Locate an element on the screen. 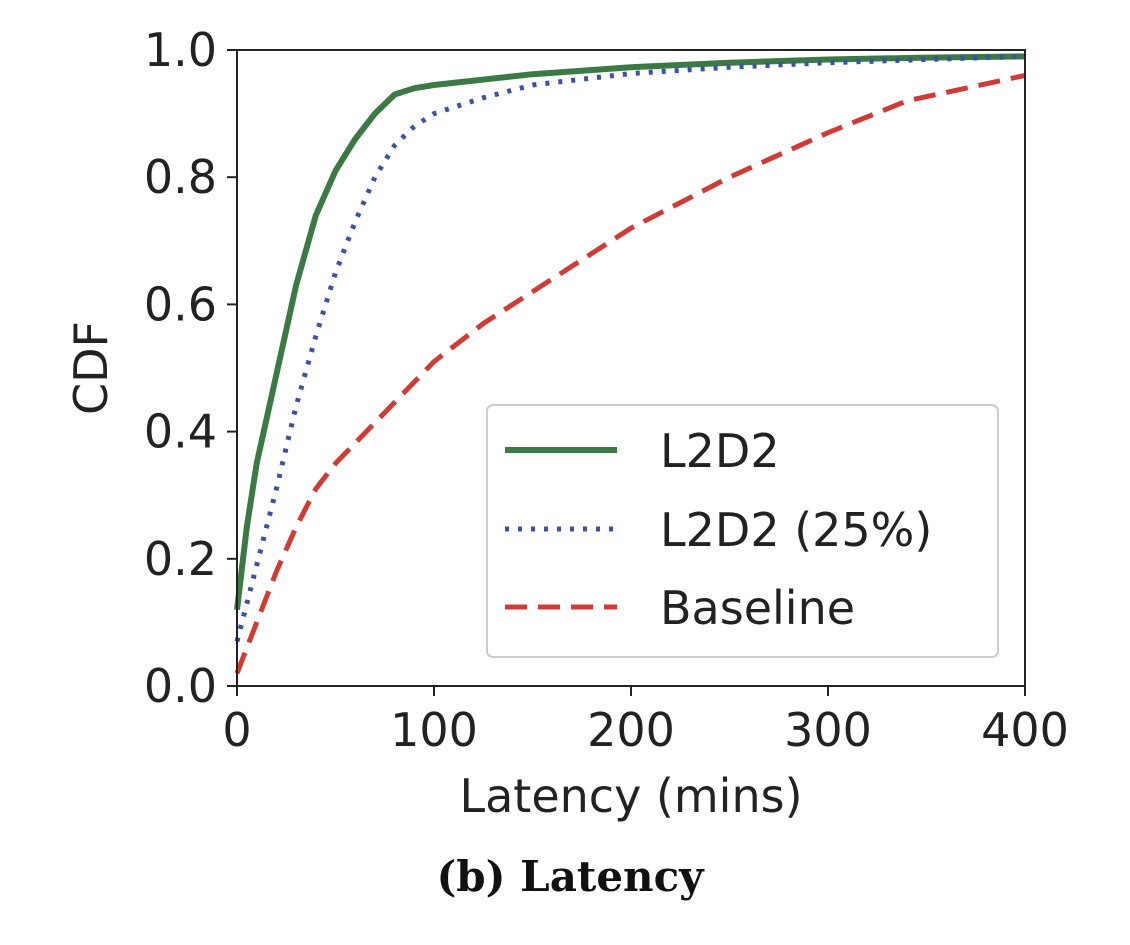 This screenshot has height=945, width=1130. y-tick-label: 1.0 is located at coordinates (180, 50).